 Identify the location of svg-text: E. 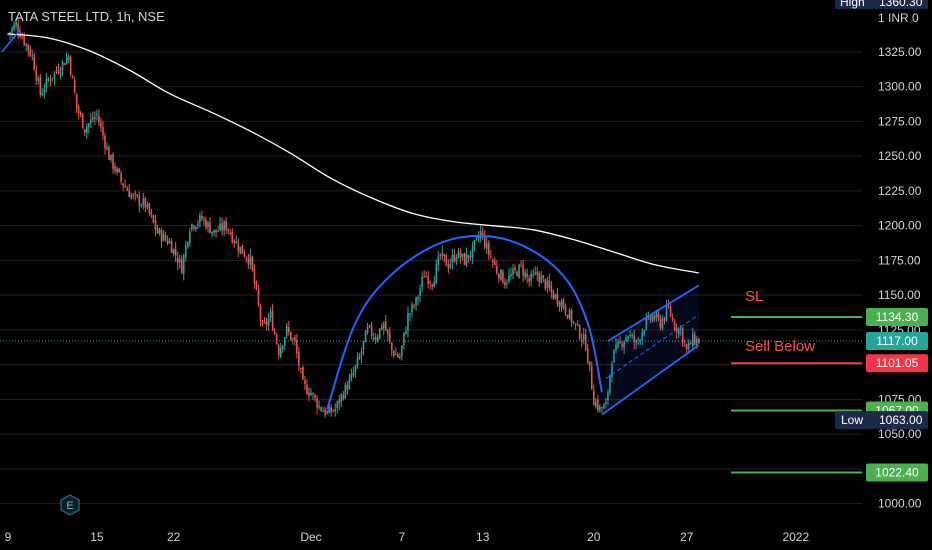
(69, 506).